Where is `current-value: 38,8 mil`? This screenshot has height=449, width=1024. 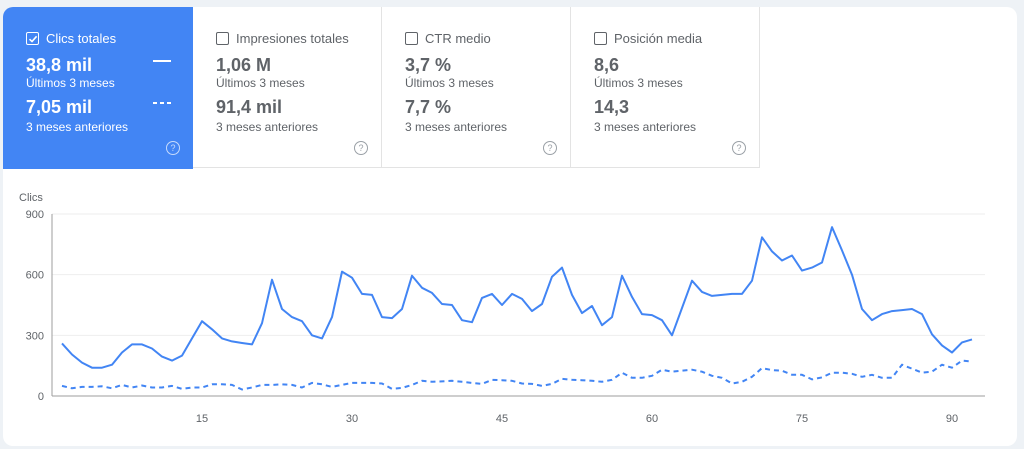
current-value: 38,8 mil is located at coordinates (59, 65).